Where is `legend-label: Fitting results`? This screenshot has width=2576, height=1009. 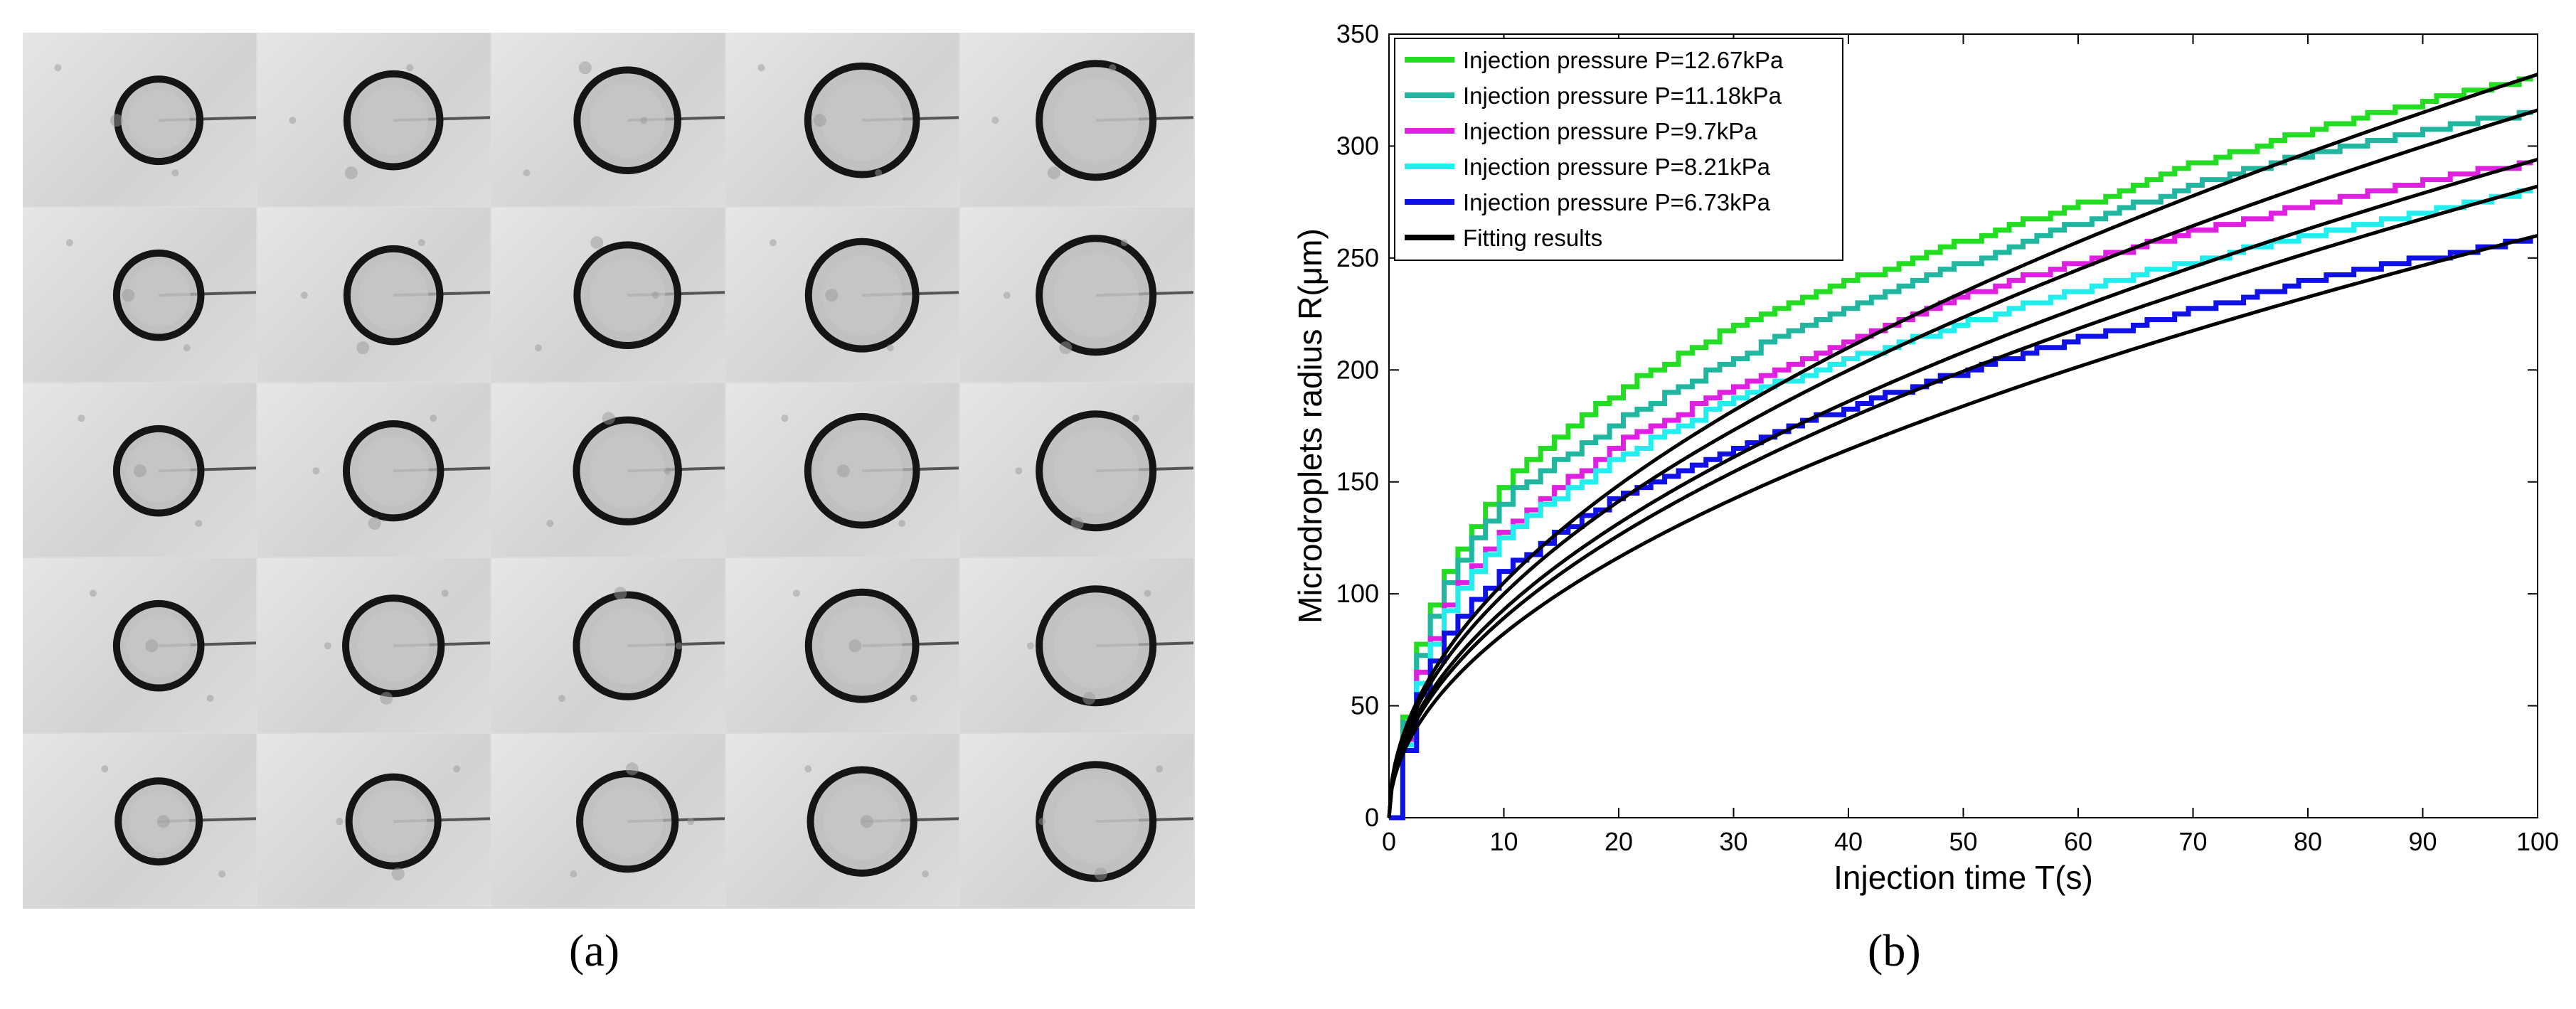 legend-label: Fitting results is located at coordinates (1532, 238).